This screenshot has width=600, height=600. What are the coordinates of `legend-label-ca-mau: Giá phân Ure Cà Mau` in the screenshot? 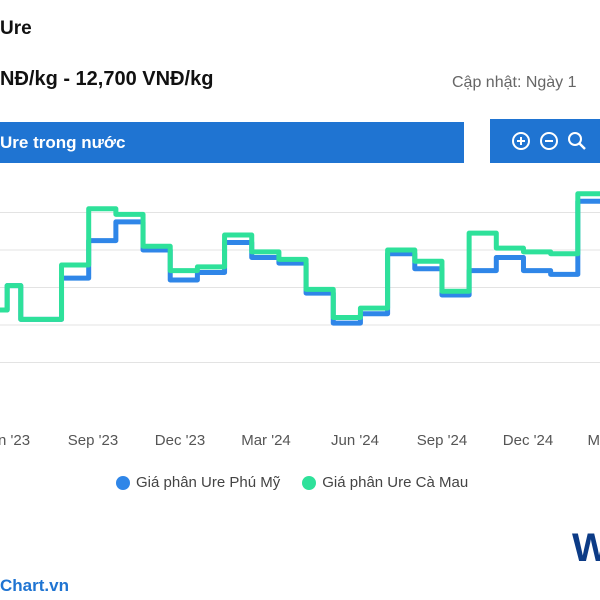 It's located at (395, 482).